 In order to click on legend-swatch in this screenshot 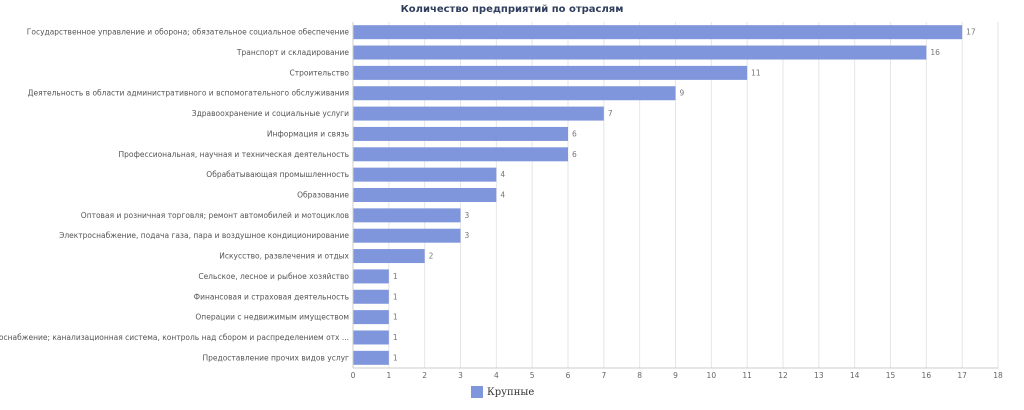, I will do `click(477, 392)`.